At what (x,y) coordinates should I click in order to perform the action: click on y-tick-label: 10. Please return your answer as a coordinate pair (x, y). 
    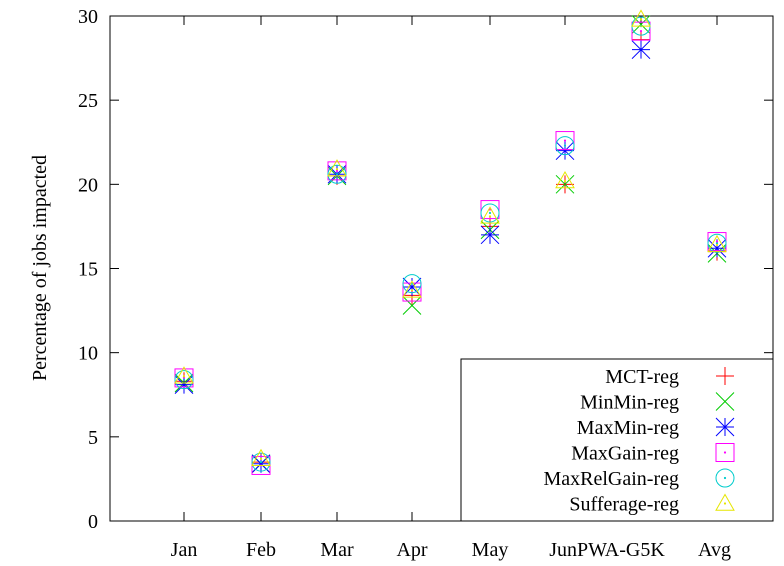
    Looking at the image, I should click on (88, 354).